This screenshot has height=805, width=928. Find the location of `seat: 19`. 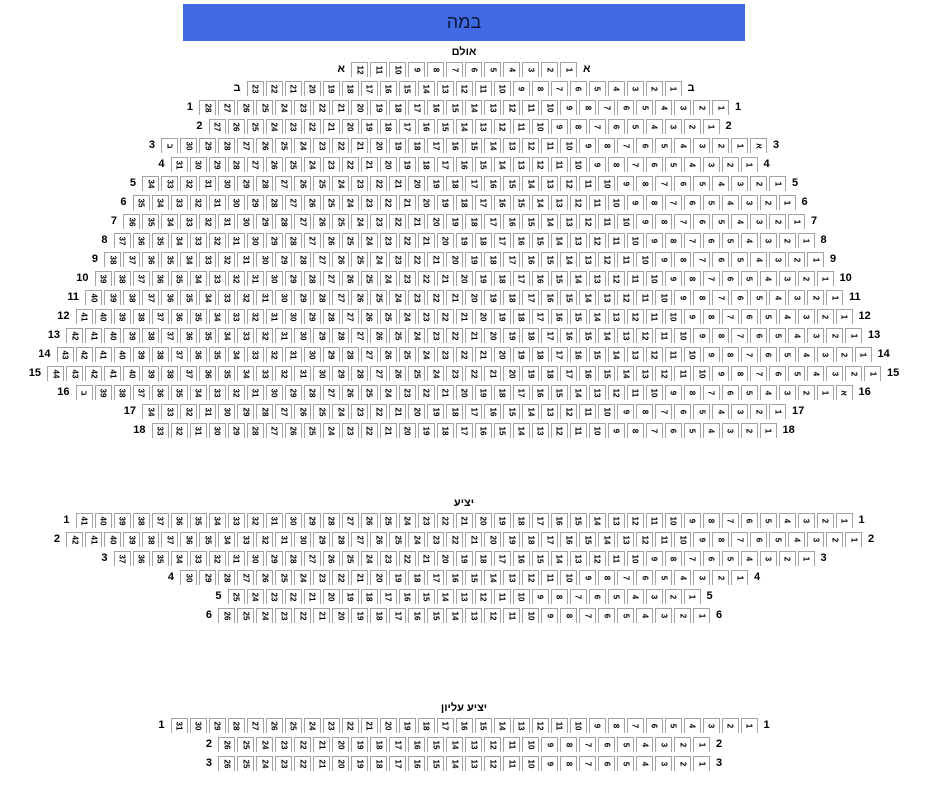

seat: 19 is located at coordinates (464, 558).